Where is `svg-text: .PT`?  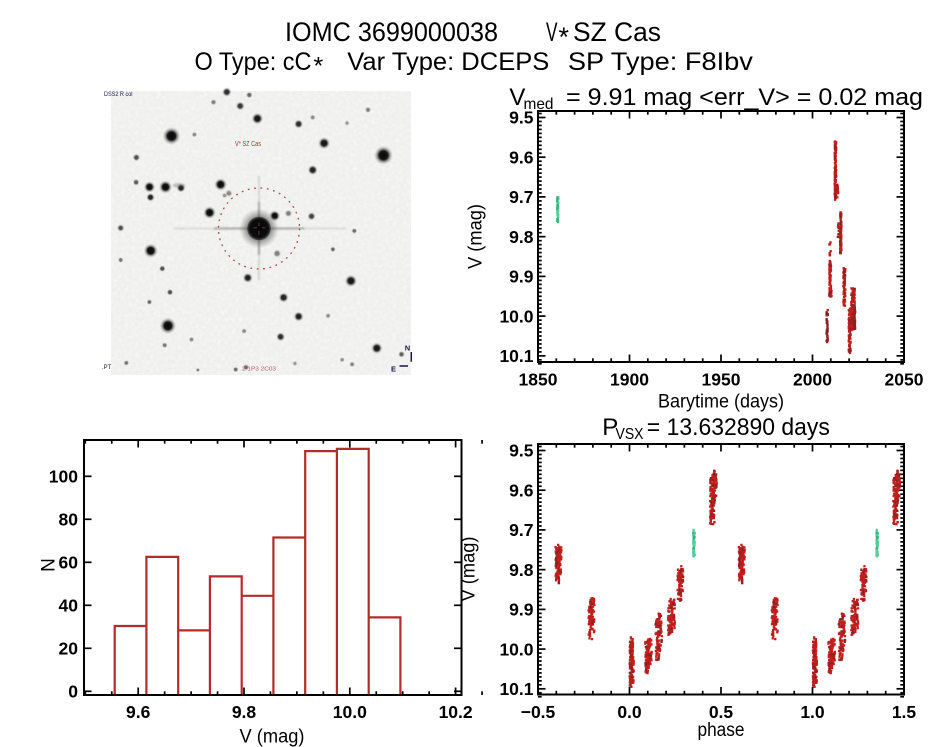 svg-text: .PT is located at coordinates (107, 368).